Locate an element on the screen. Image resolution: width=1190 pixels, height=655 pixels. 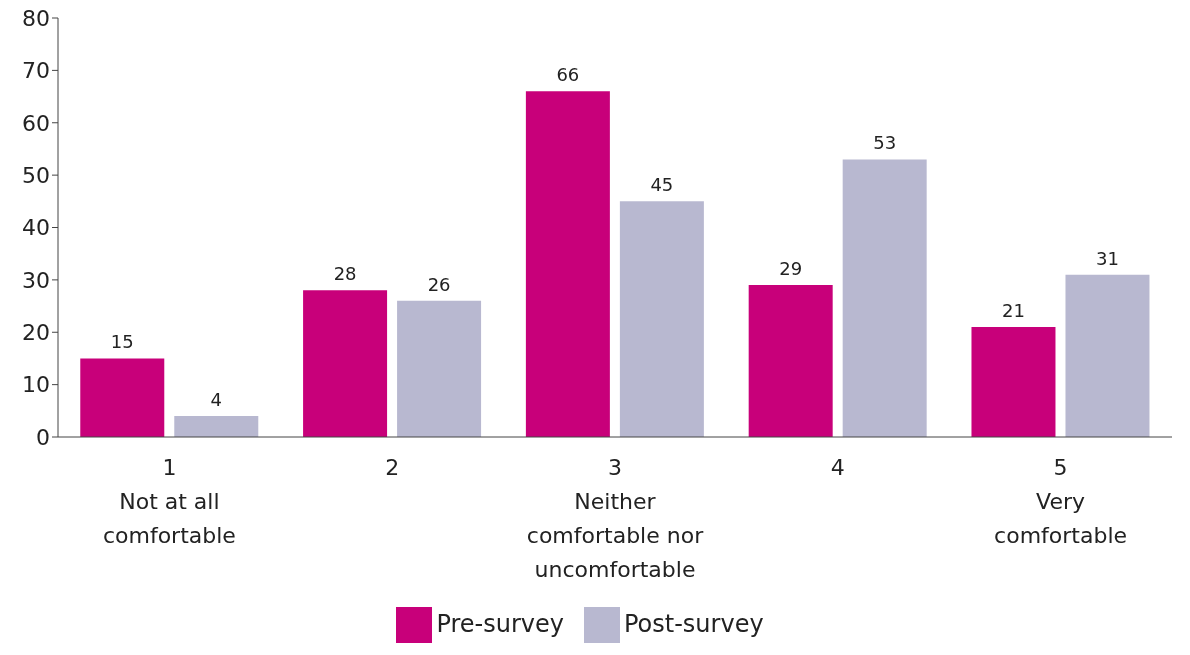
data-label: 4 is located at coordinates (216, 400).